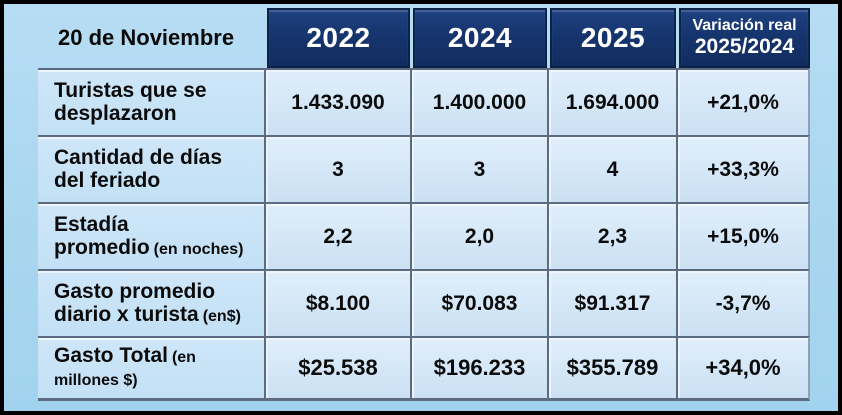  Describe the element at coordinates (337, 101) in the screenshot. I see `value-turistas-2022: 1.433.090` at that location.